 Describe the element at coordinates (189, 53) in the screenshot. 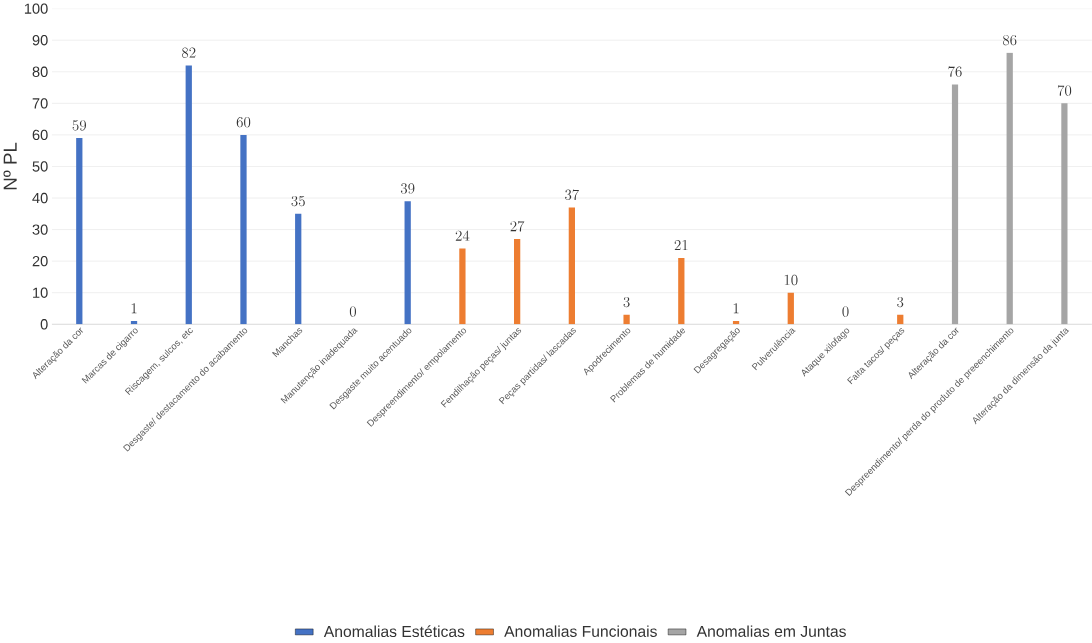

I see `data-label: 82` at that location.